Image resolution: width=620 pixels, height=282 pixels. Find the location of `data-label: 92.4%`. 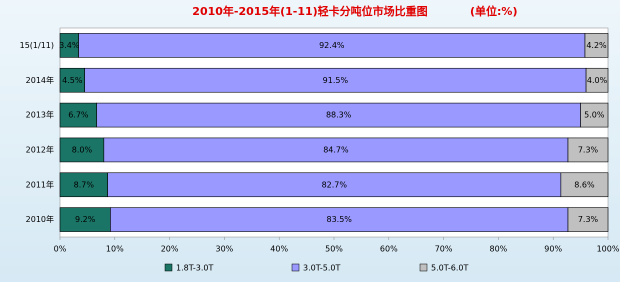

data-label: 92.4% is located at coordinates (332, 45).